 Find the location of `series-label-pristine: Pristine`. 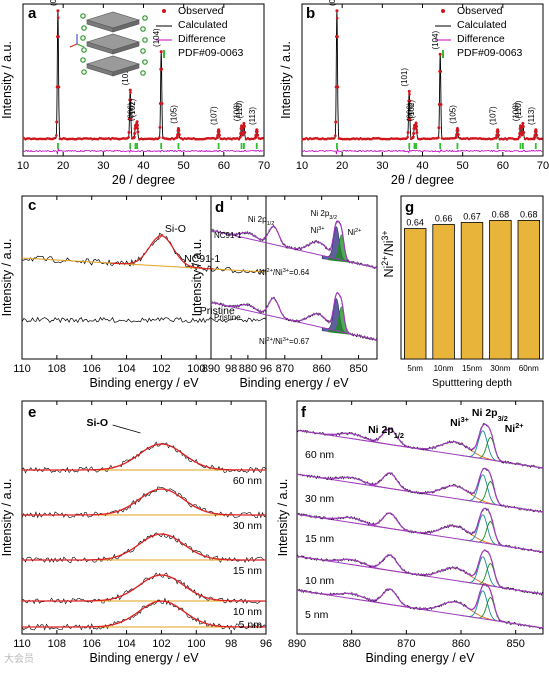

series-label-pristine: Pristine is located at coordinates (217, 311).